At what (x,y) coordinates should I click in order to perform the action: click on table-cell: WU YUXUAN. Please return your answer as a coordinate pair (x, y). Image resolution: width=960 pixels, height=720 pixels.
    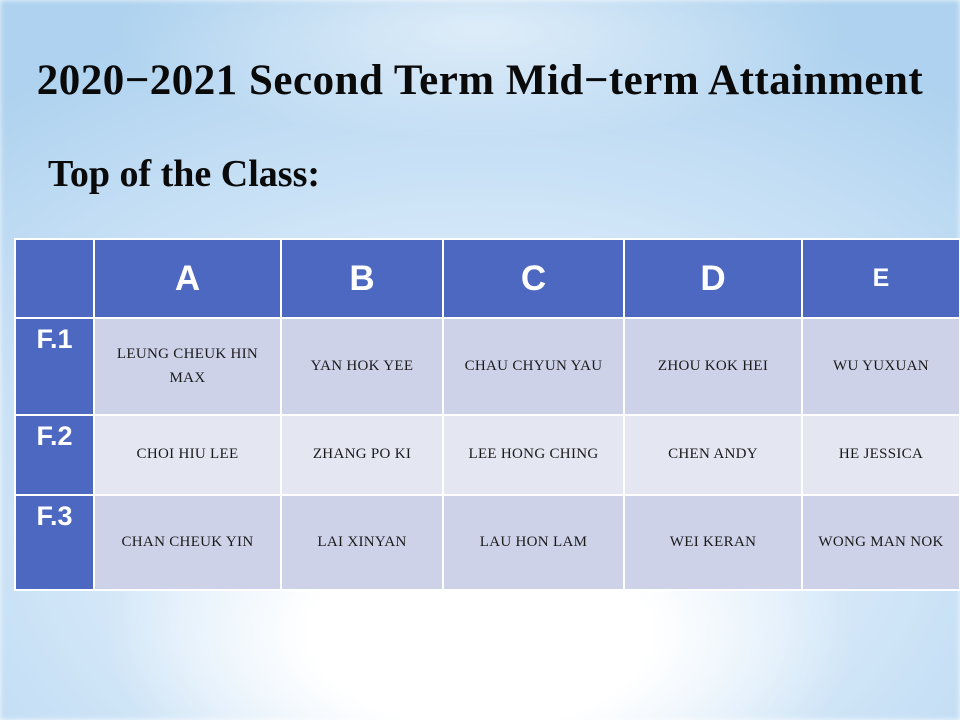
    Looking at the image, I should click on (881, 366).